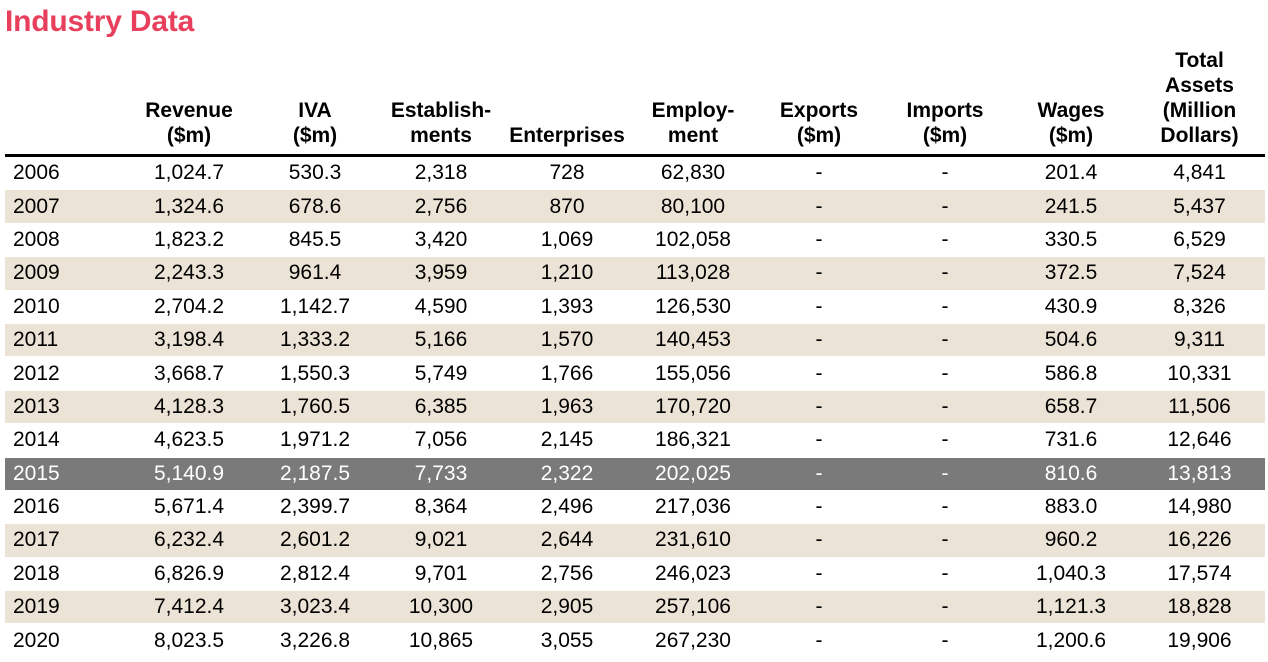  What do you see at coordinates (567, 307) in the screenshot?
I see `enterprises-cell: 1,393` at bounding box center [567, 307].